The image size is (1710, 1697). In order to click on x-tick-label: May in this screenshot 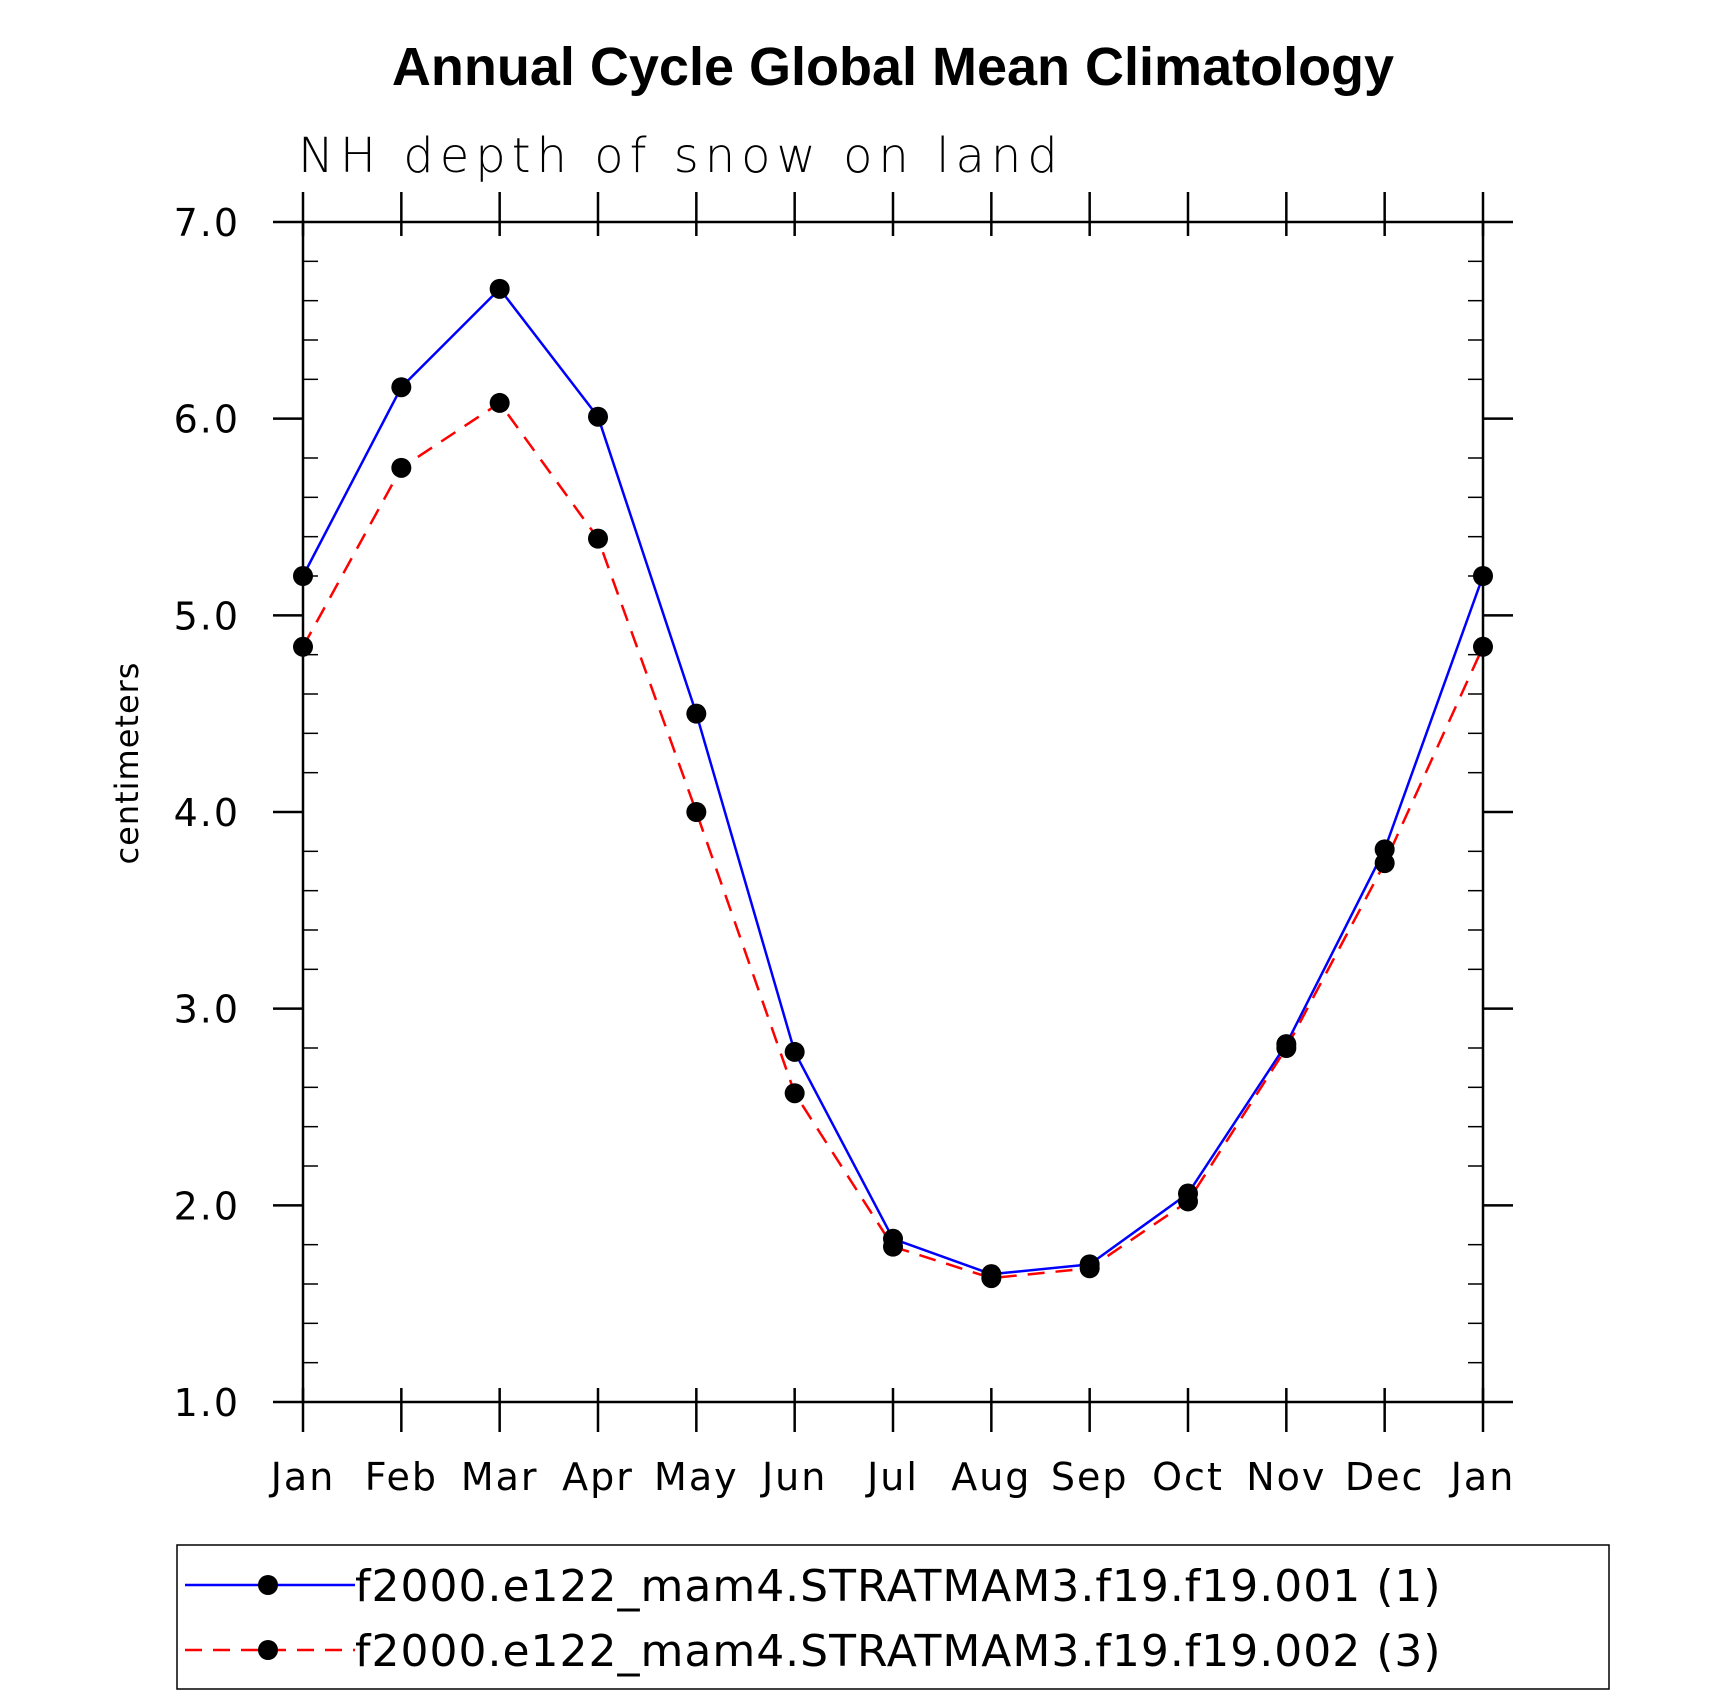, I will do `click(696, 1477)`.